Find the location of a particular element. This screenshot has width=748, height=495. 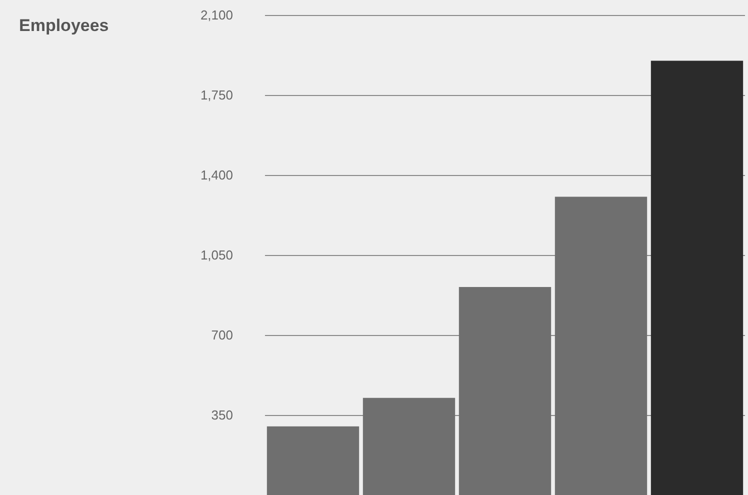

y-tick-label: 1,750 is located at coordinates (216, 95).